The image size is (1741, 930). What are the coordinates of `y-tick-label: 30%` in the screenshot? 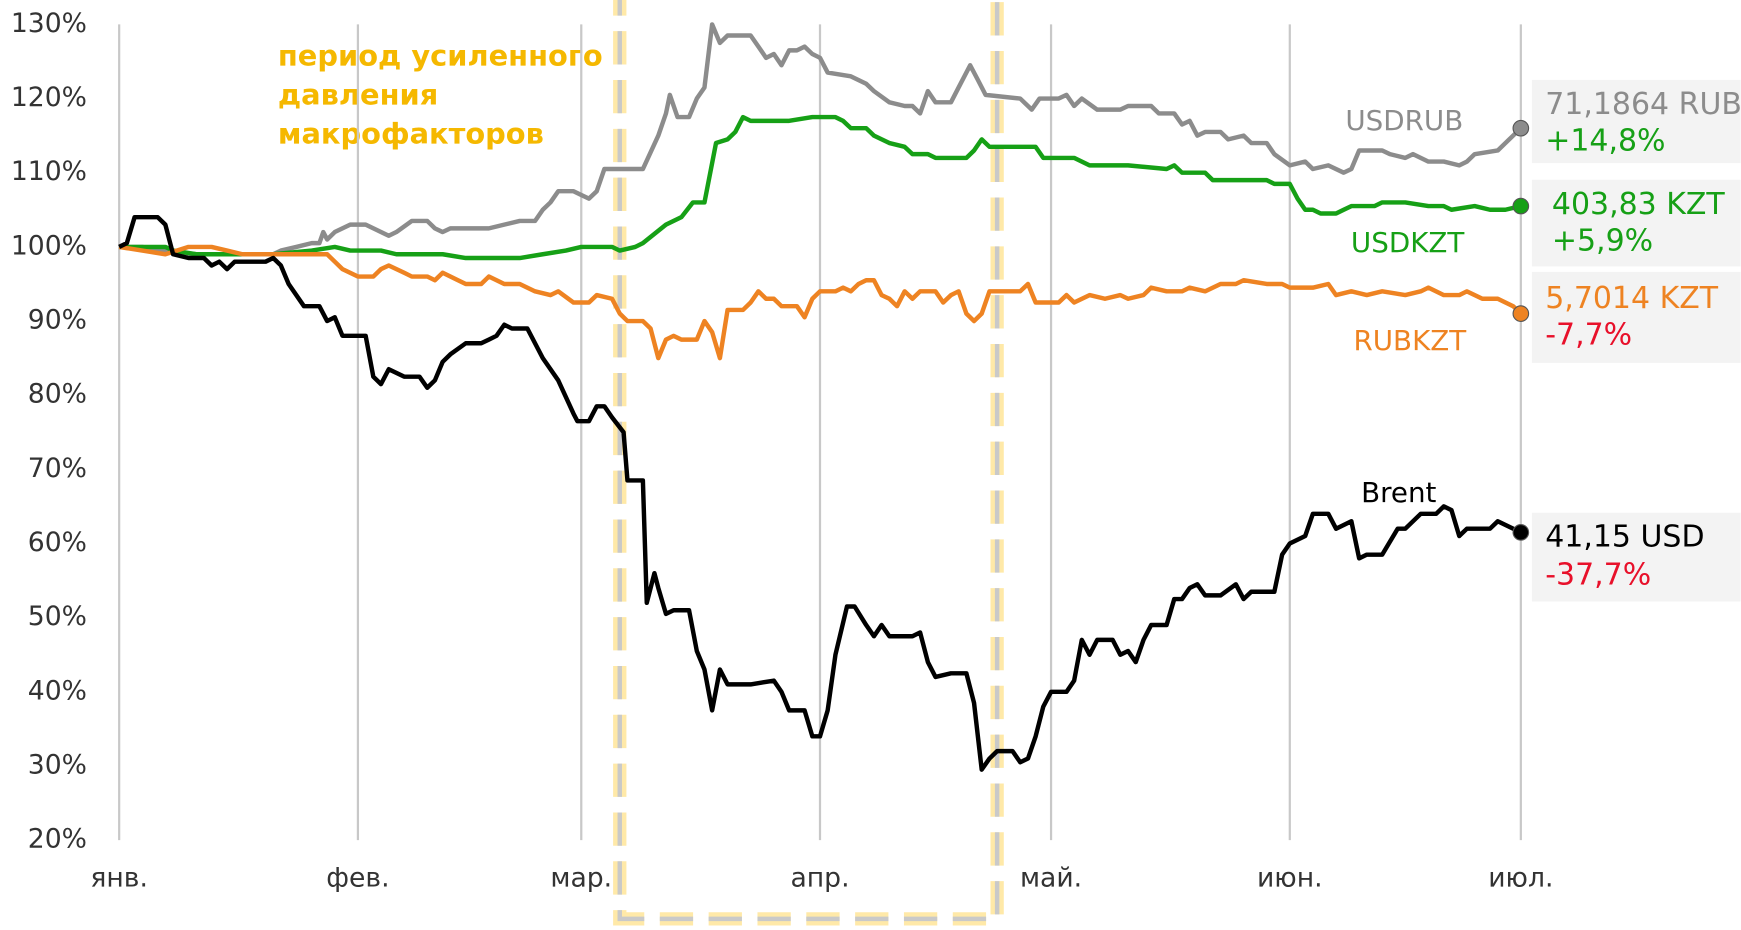 It's located at (57, 764).